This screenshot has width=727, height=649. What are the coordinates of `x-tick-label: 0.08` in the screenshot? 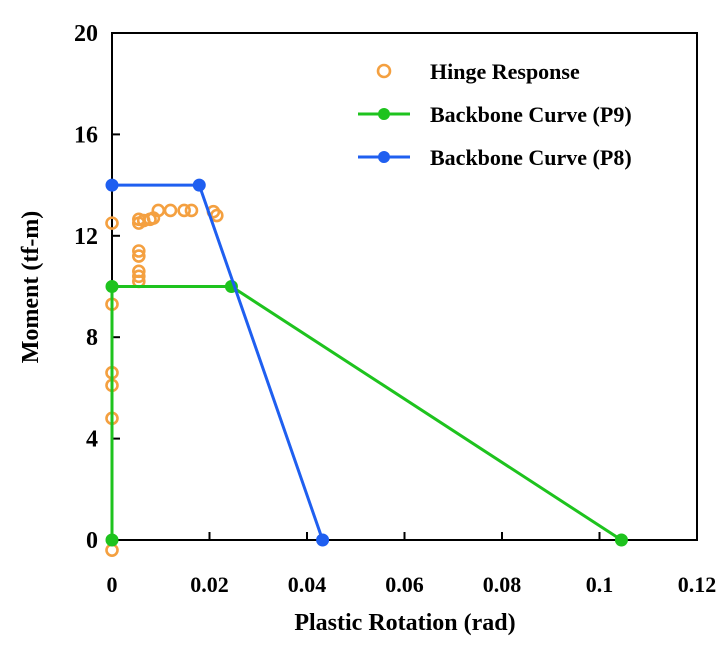 It's located at (502, 584).